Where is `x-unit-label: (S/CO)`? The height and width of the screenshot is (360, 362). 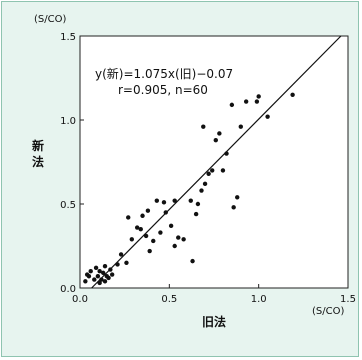
x-unit-label: (S/CO) is located at coordinates (328, 311).